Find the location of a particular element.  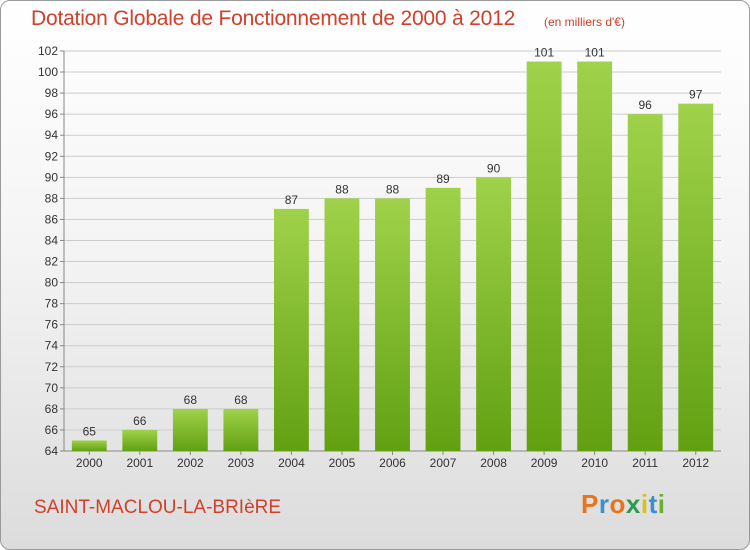

x-tick-label: 2001 is located at coordinates (139, 463).